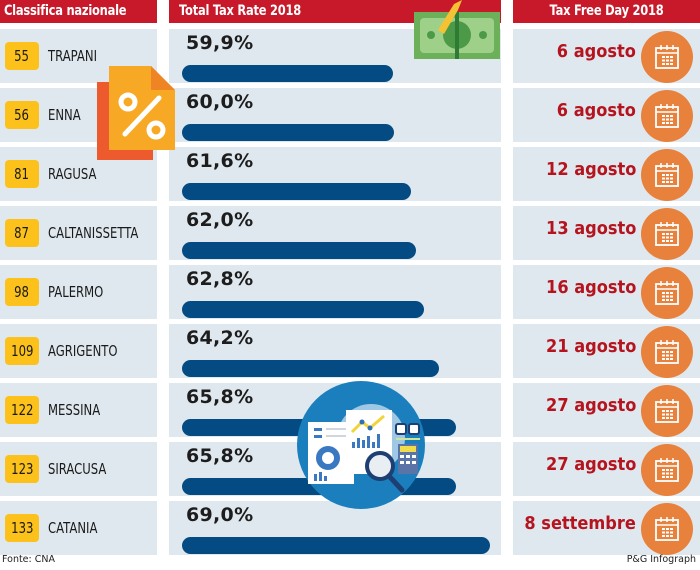 This screenshot has height=570, width=700. What do you see at coordinates (220, 102) in the screenshot?
I see `rate-value: 60,0%` at bounding box center [220, 102].